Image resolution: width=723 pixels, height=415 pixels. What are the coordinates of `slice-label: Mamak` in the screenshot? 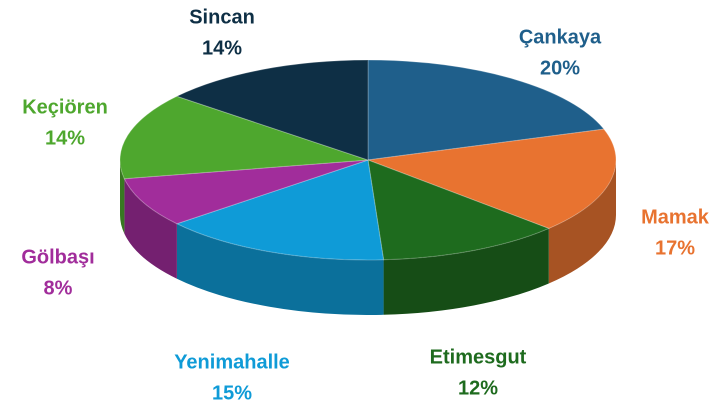 It's located at (675, 217).